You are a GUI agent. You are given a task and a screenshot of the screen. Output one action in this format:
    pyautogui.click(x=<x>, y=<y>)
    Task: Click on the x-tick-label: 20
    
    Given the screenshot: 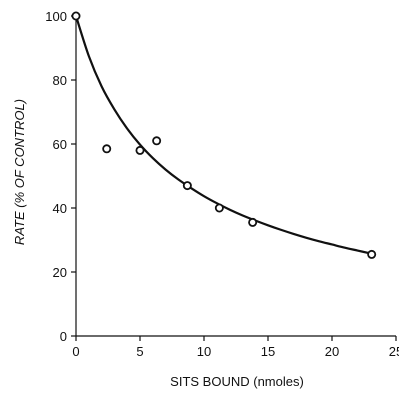 What is the action you would take?
    pyautogui.click(x=332, y=351)
    